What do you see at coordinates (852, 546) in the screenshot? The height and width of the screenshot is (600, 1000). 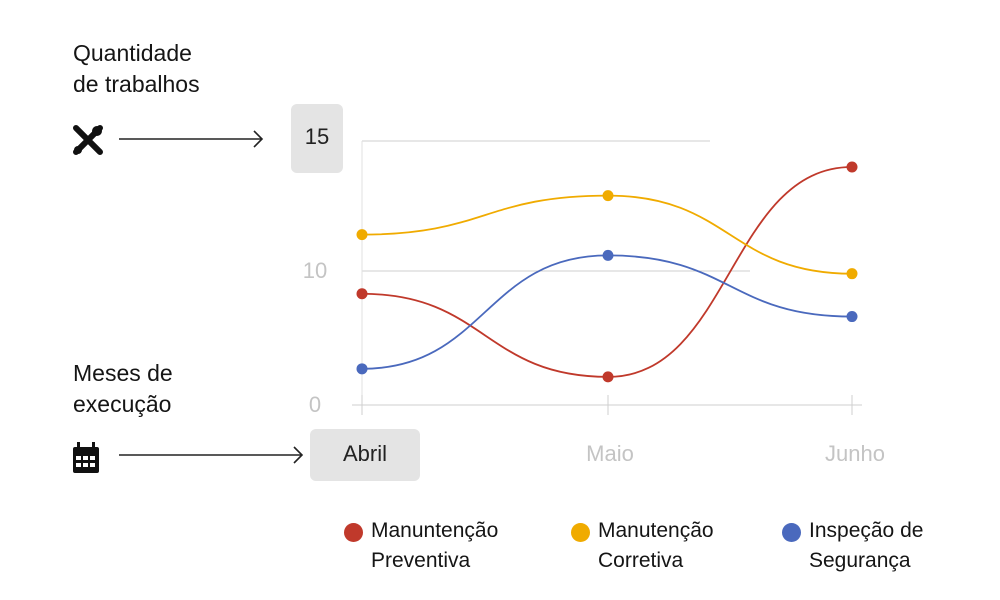 I see `legend-item: Inspeção de Segurança` at bounding box center [852, 546].